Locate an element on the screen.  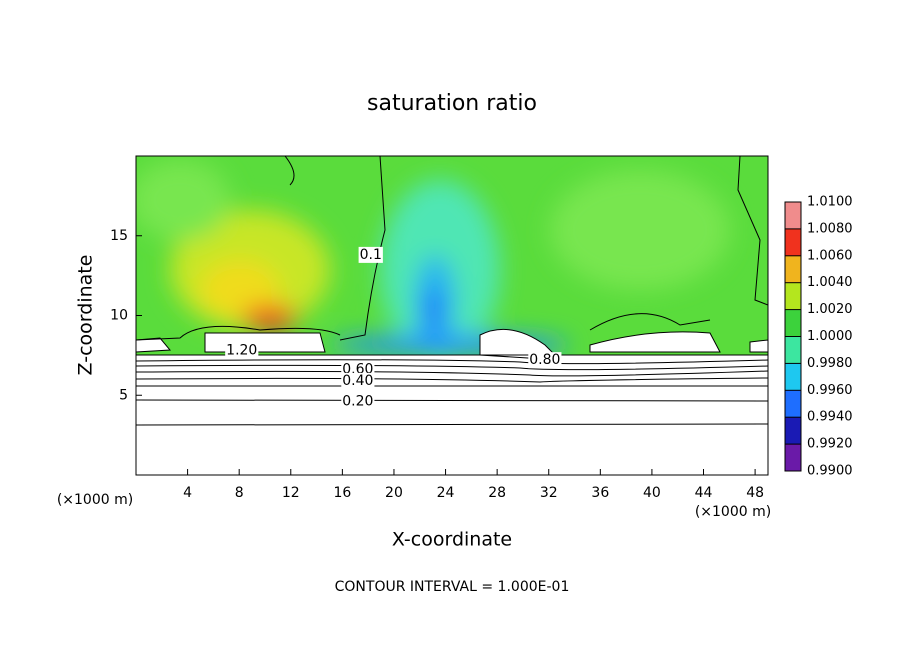
colorbar-label: 0.9920 is located at coordinates (830, 444).